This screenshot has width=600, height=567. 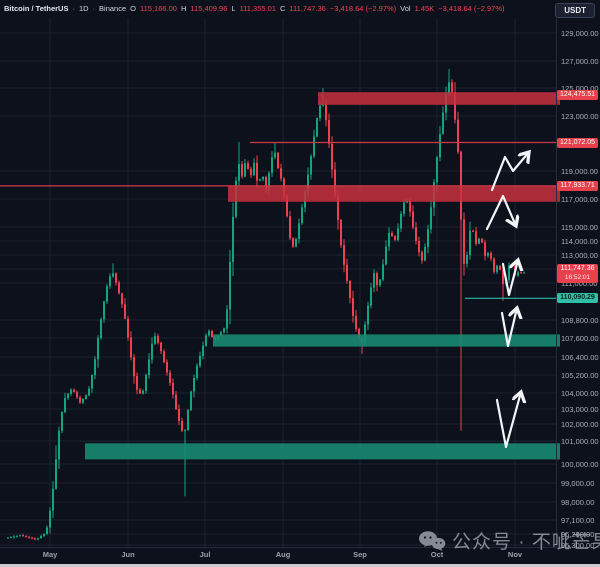 I want to click on supply-zone-upper, so click(x=439, y=98).